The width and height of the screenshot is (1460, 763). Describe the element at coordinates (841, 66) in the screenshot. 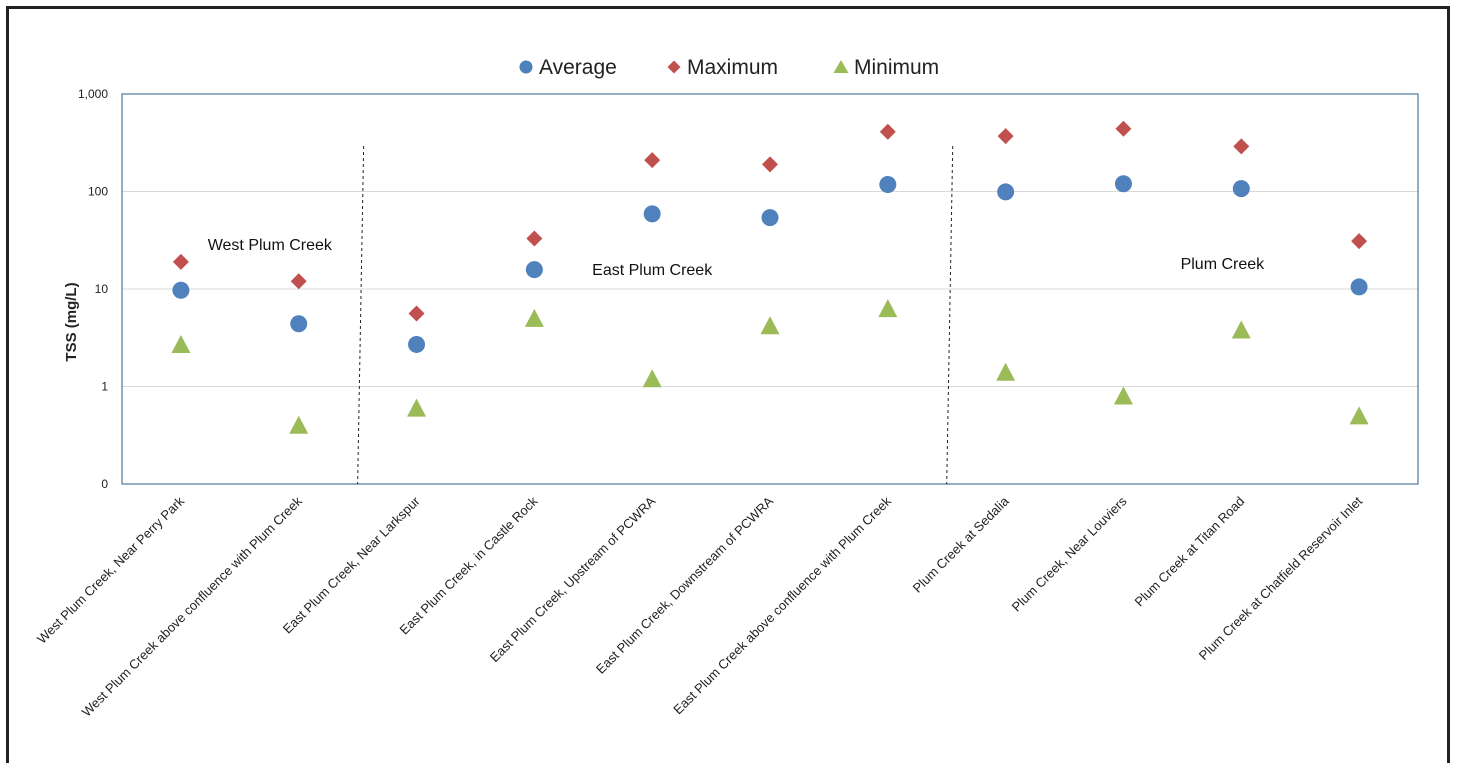

I see `legend-minimum-marker` at that location.